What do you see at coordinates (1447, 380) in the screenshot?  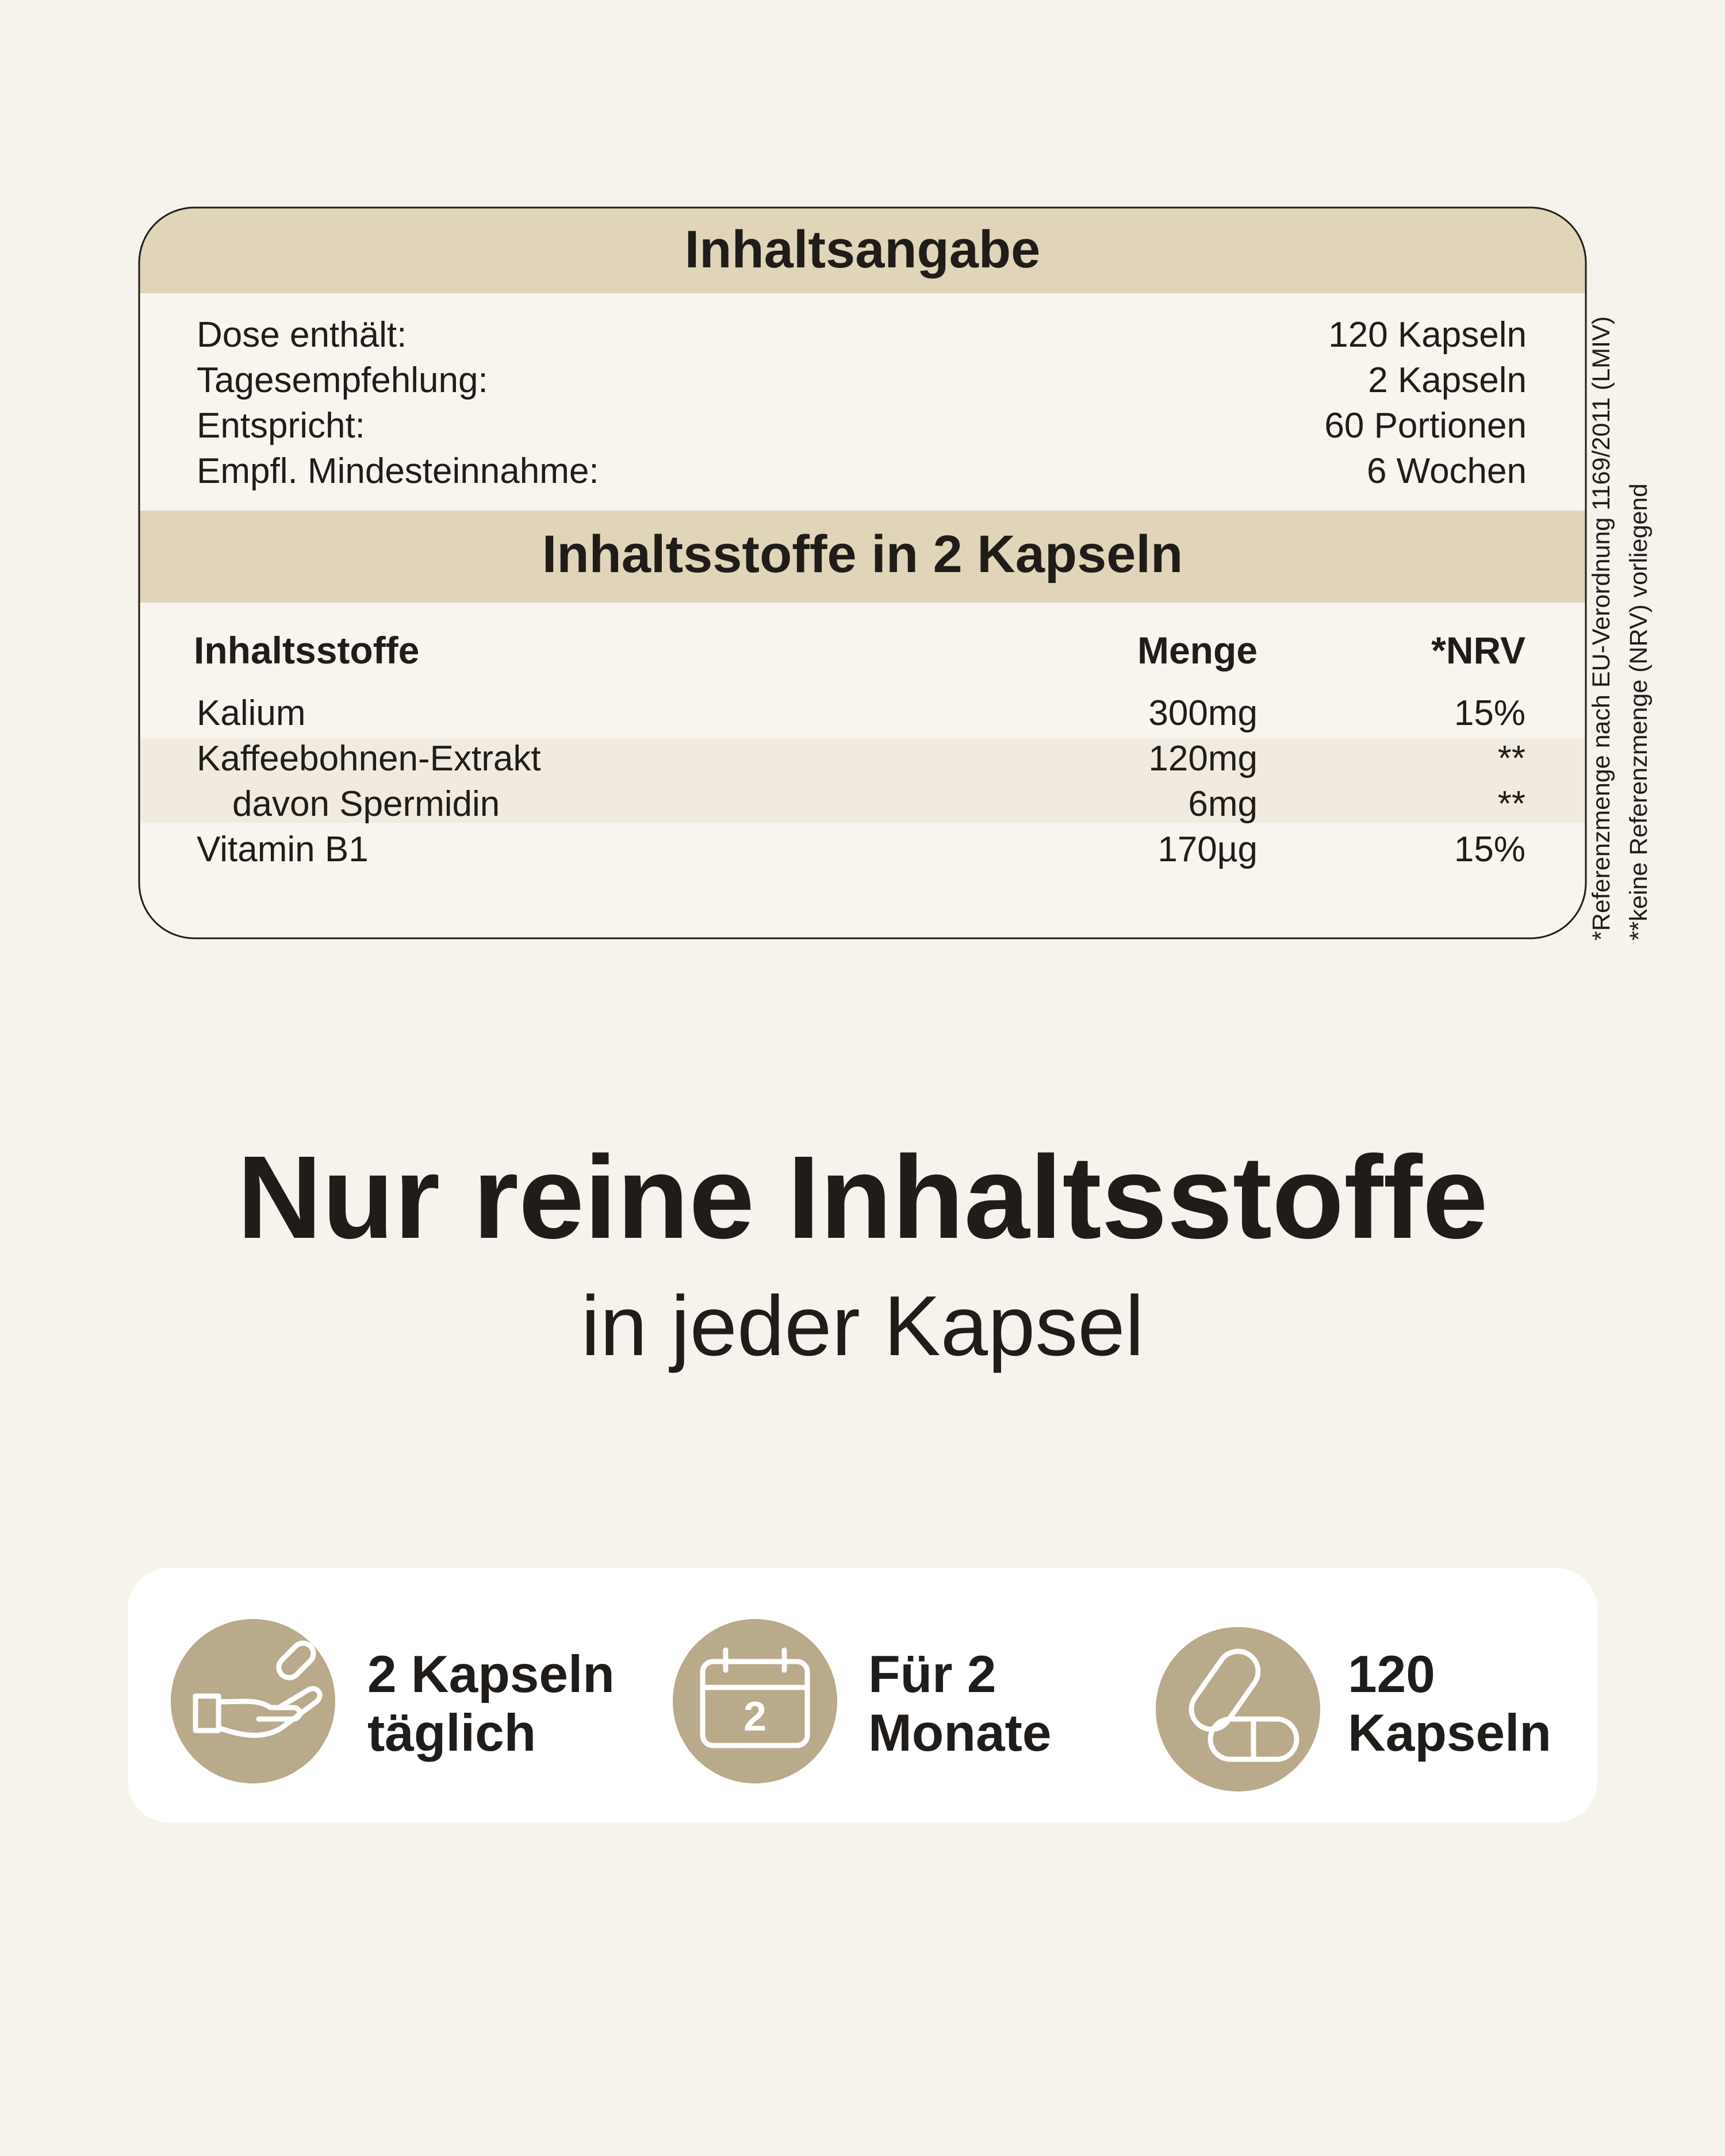 I see `summary-value: 2 Kapseln` at bounding box center [1447, 380].